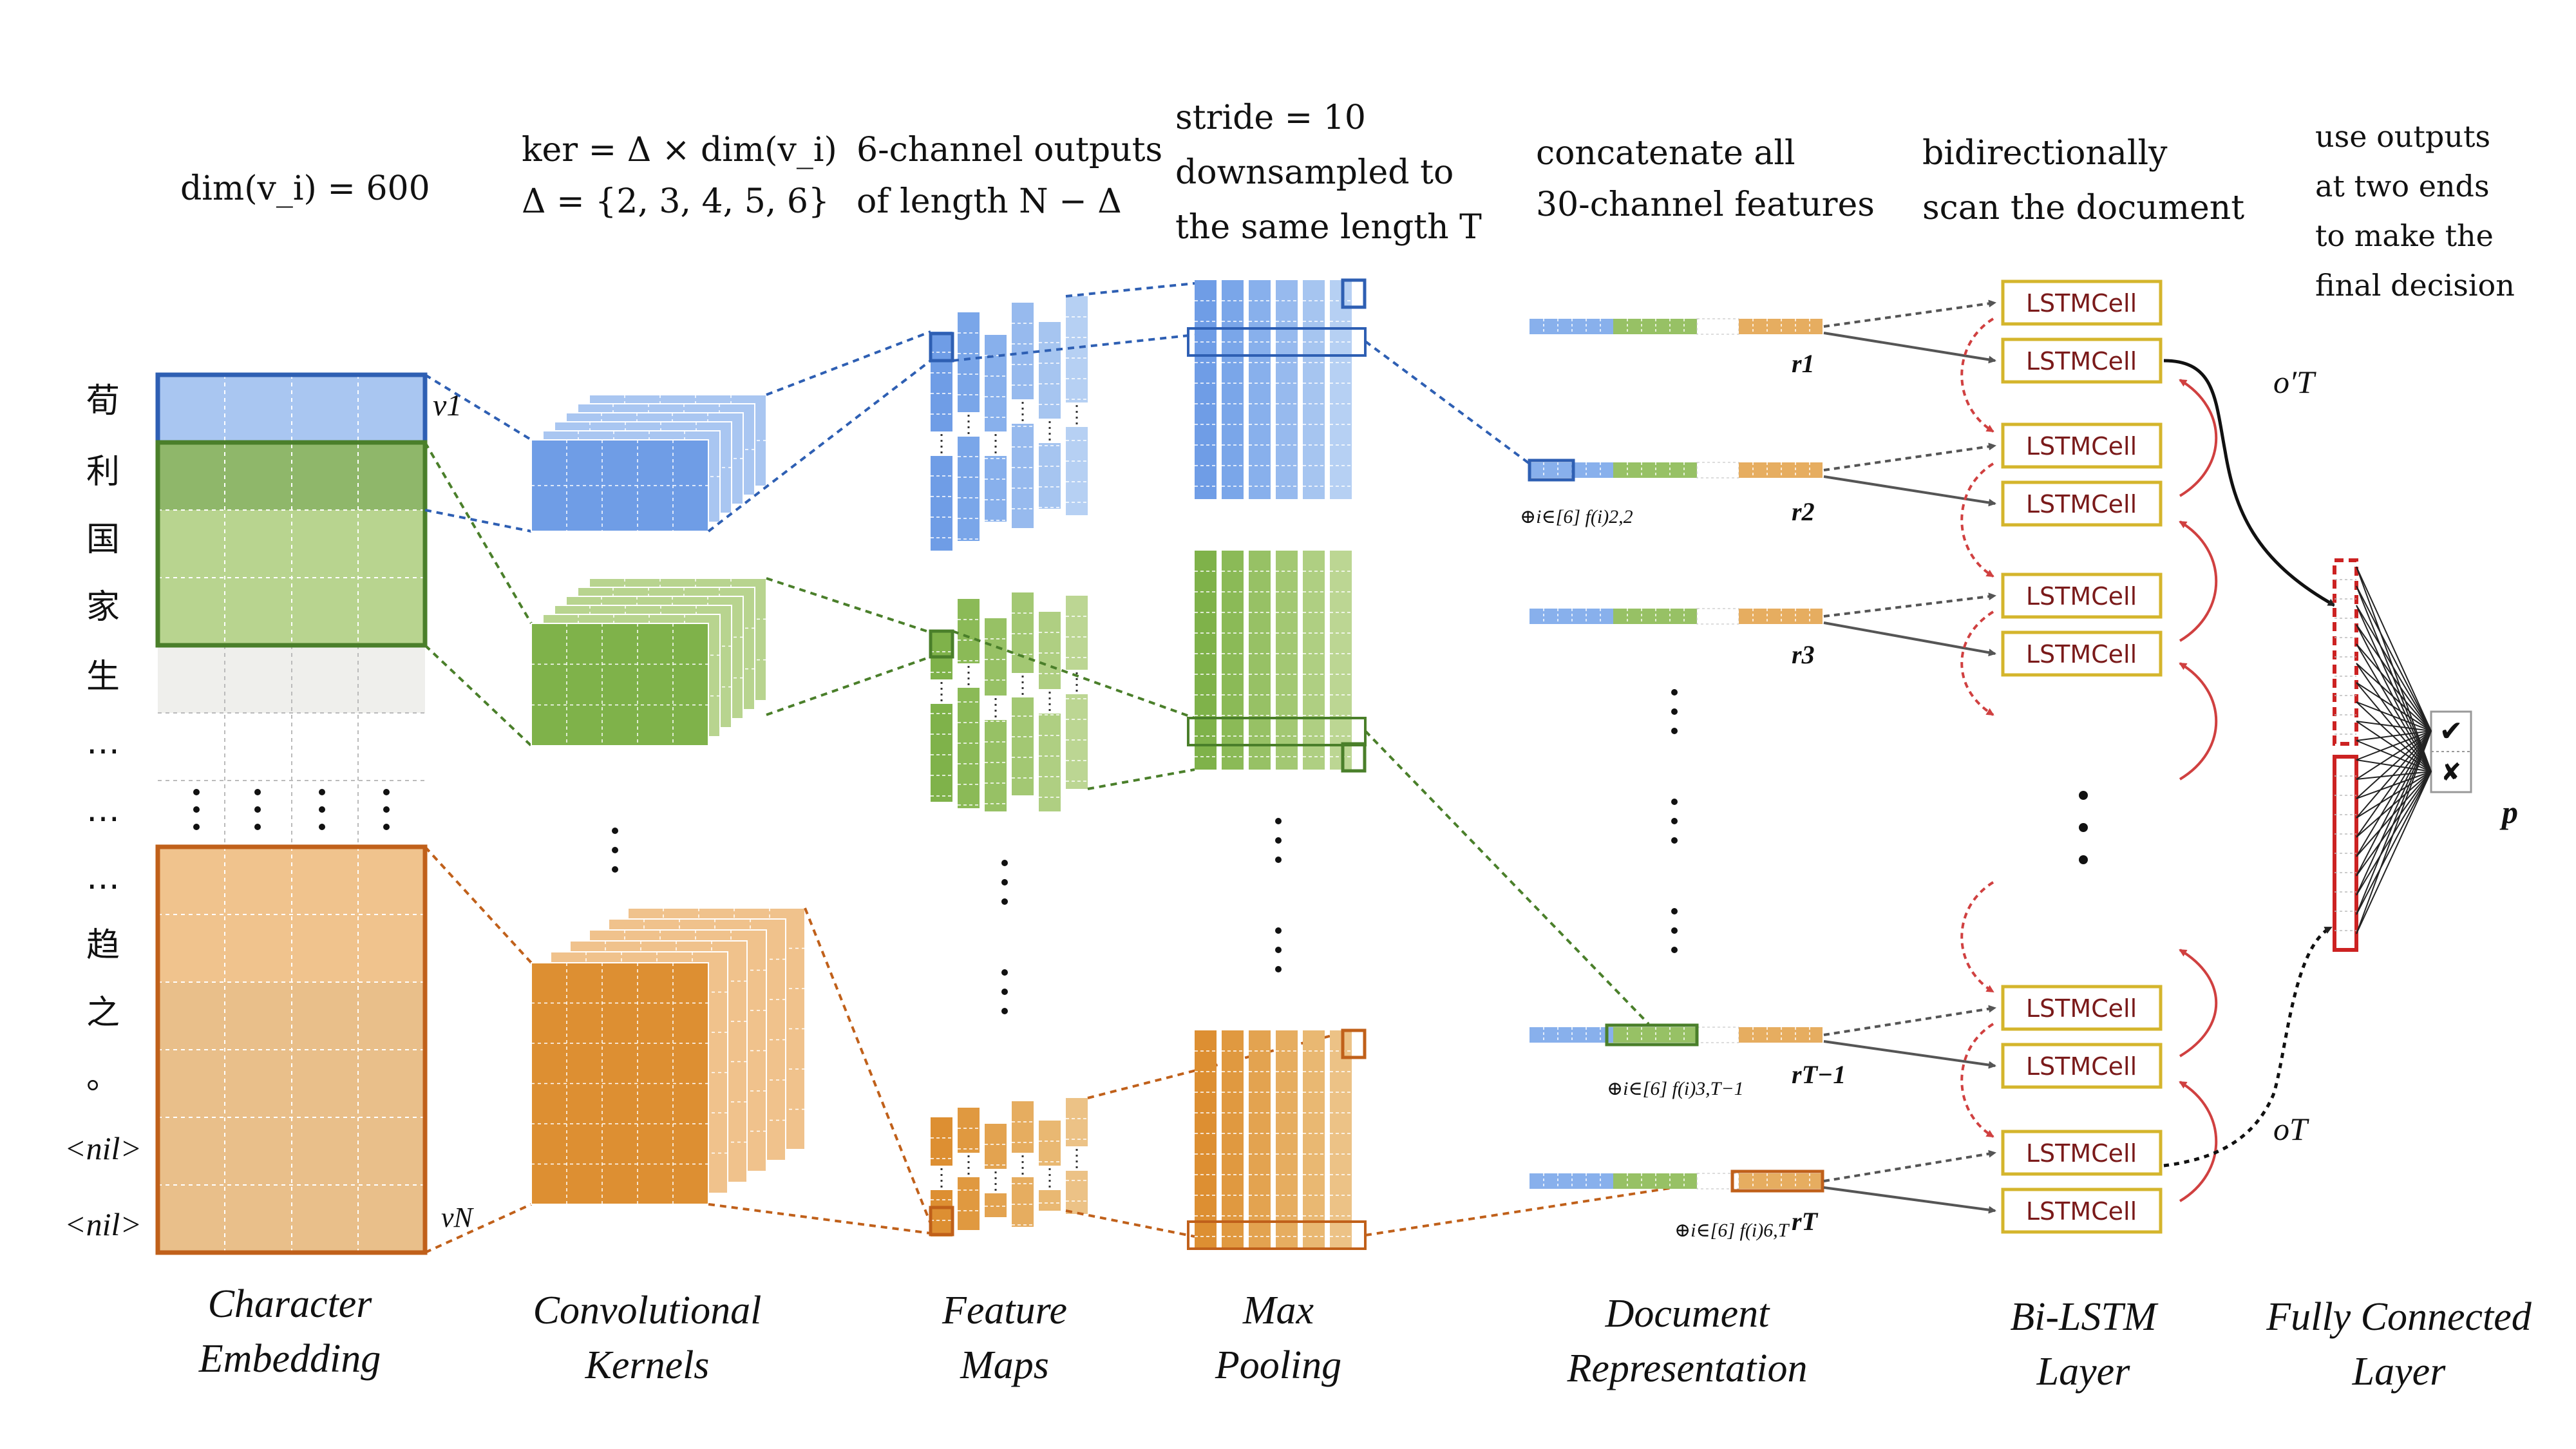 The width and height of the screenshot is (2576, 1449). Describe the element at coordinates (1803, 512) in the screenshot. I see `r2-label: r2` at that location.